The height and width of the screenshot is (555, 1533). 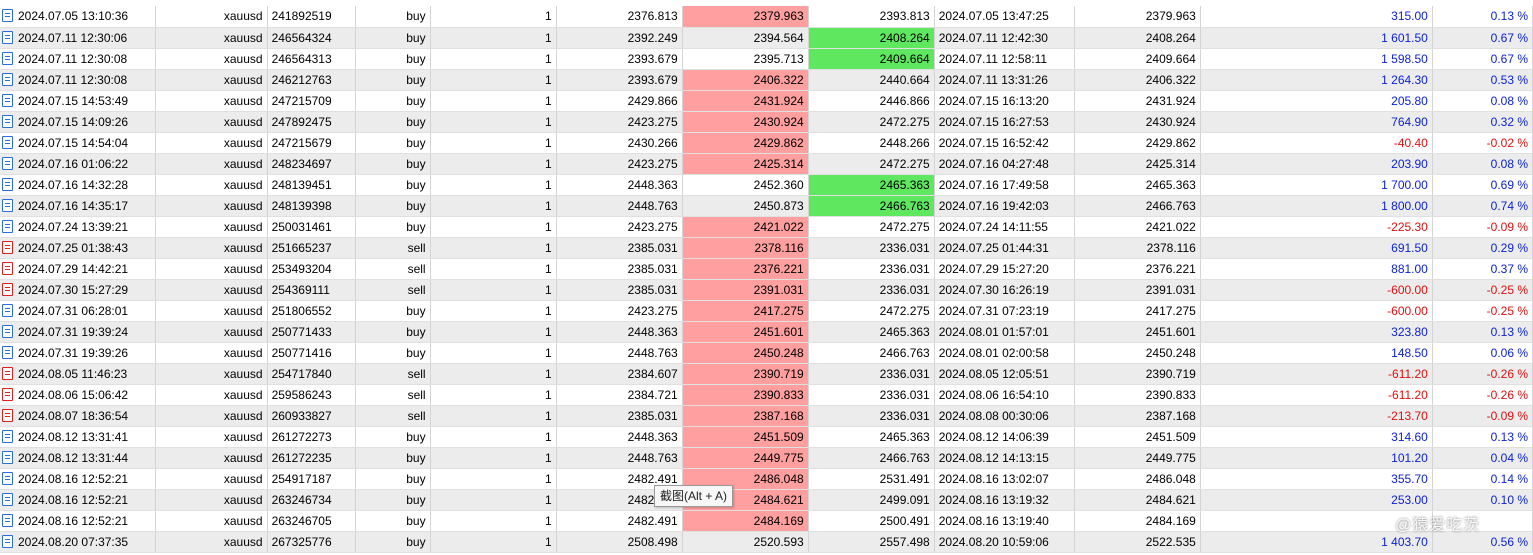 What do you see at coordinates (619, 500) in the screenshot?
I see `cell-open: 2482.491` at bounding box center [619, 500].